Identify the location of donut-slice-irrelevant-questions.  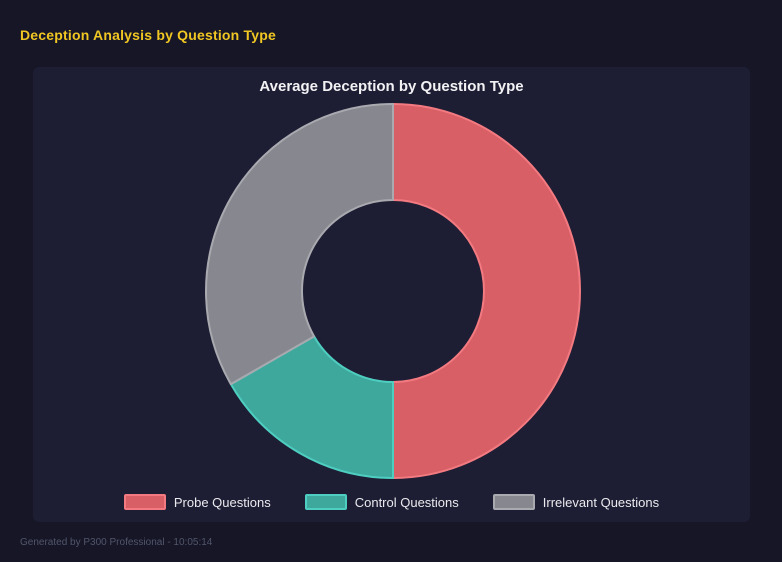
(299, 244).